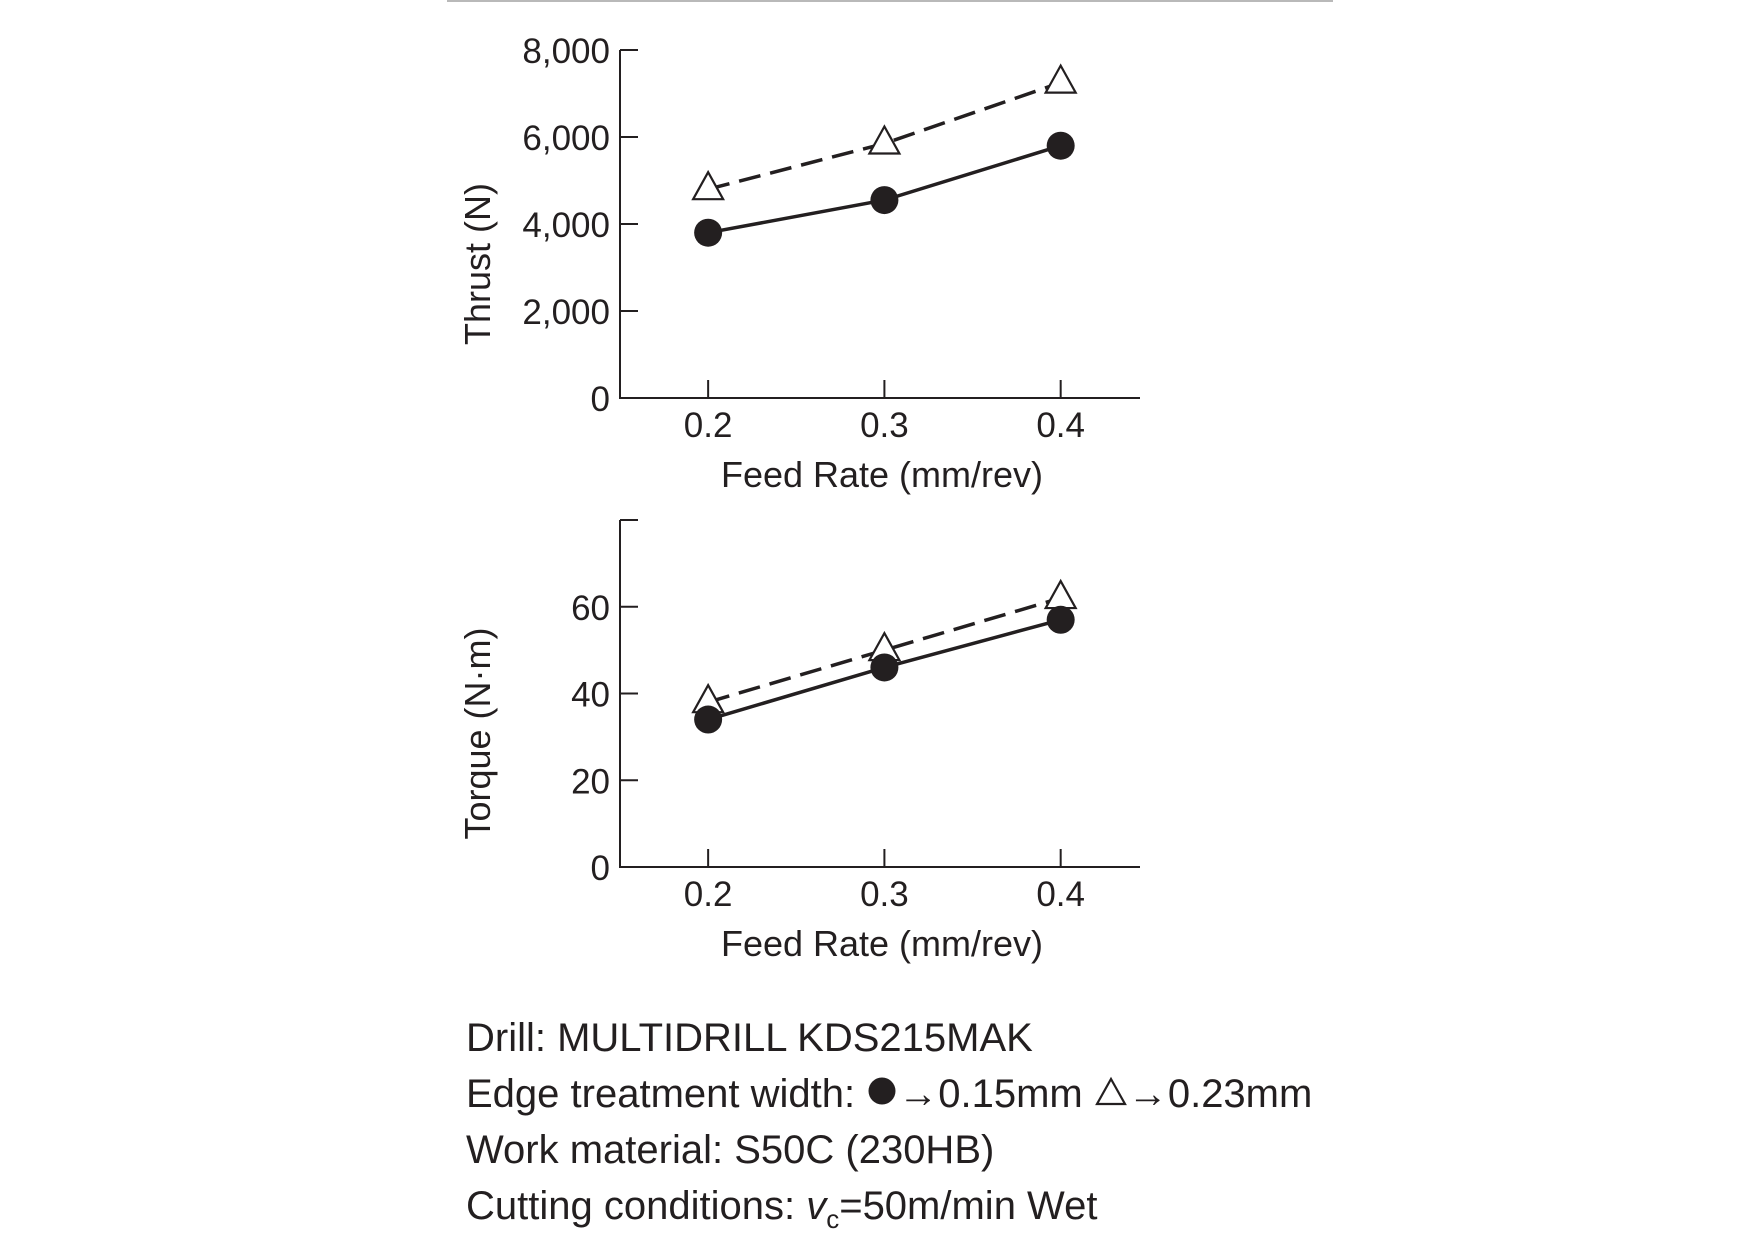 The height and width of the screenshot is (1247, 1760). What do you see at coordinates (730, 1150) in the screenshot?
I see `work-material-note: Work material: S50C (230HB)` at bounding box center [730, 1150].